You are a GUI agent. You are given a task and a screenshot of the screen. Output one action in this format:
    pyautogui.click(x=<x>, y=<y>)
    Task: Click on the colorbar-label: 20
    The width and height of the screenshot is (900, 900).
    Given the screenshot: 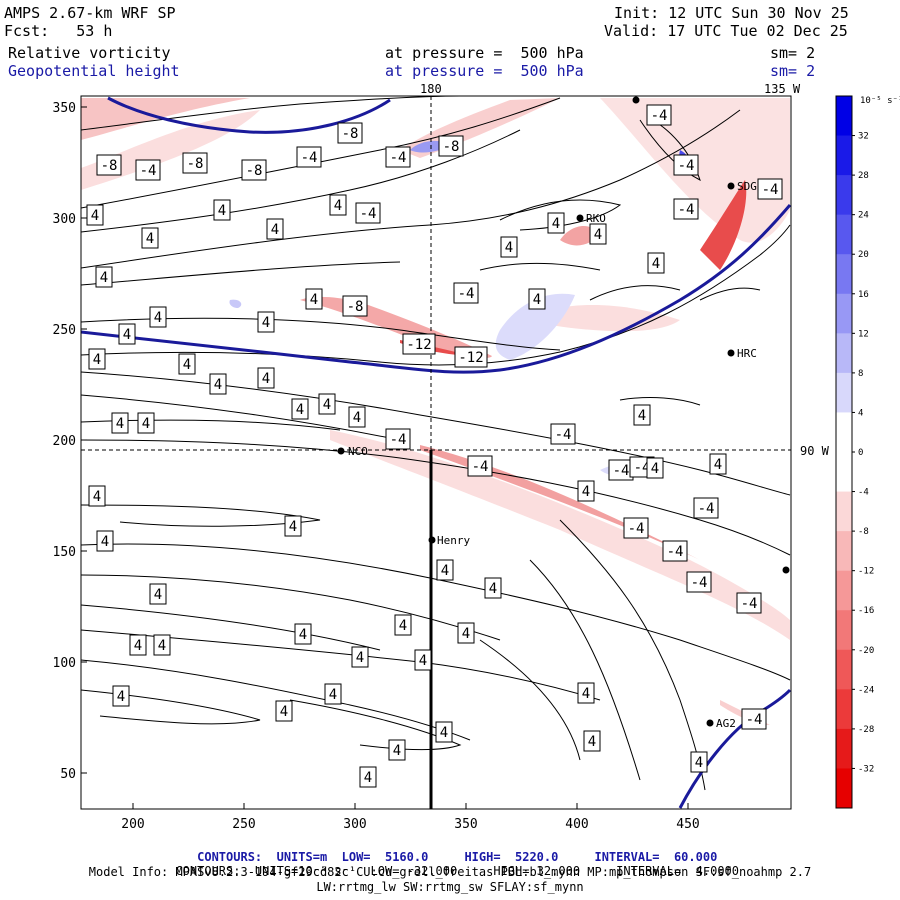 What is the action you would take?
    pyautogui.click(x=863, y=255)
    